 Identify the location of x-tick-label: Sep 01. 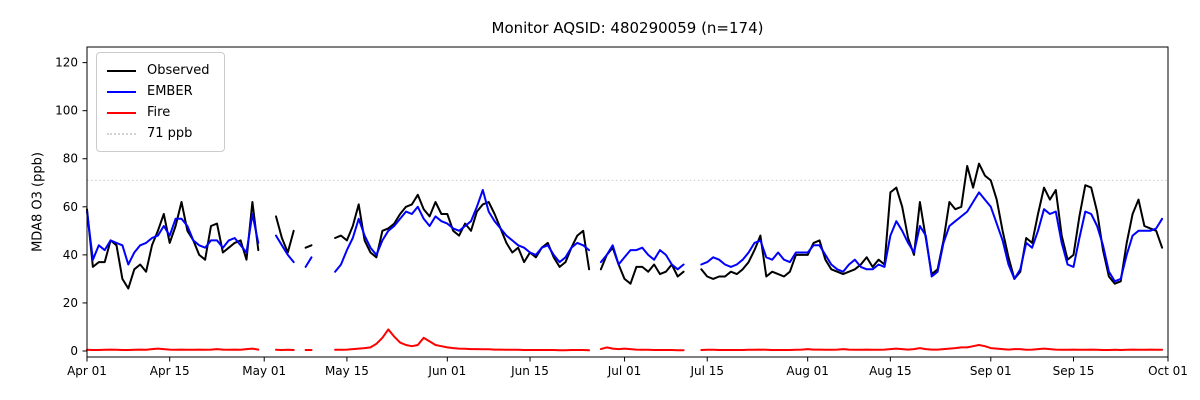
(991, 371).